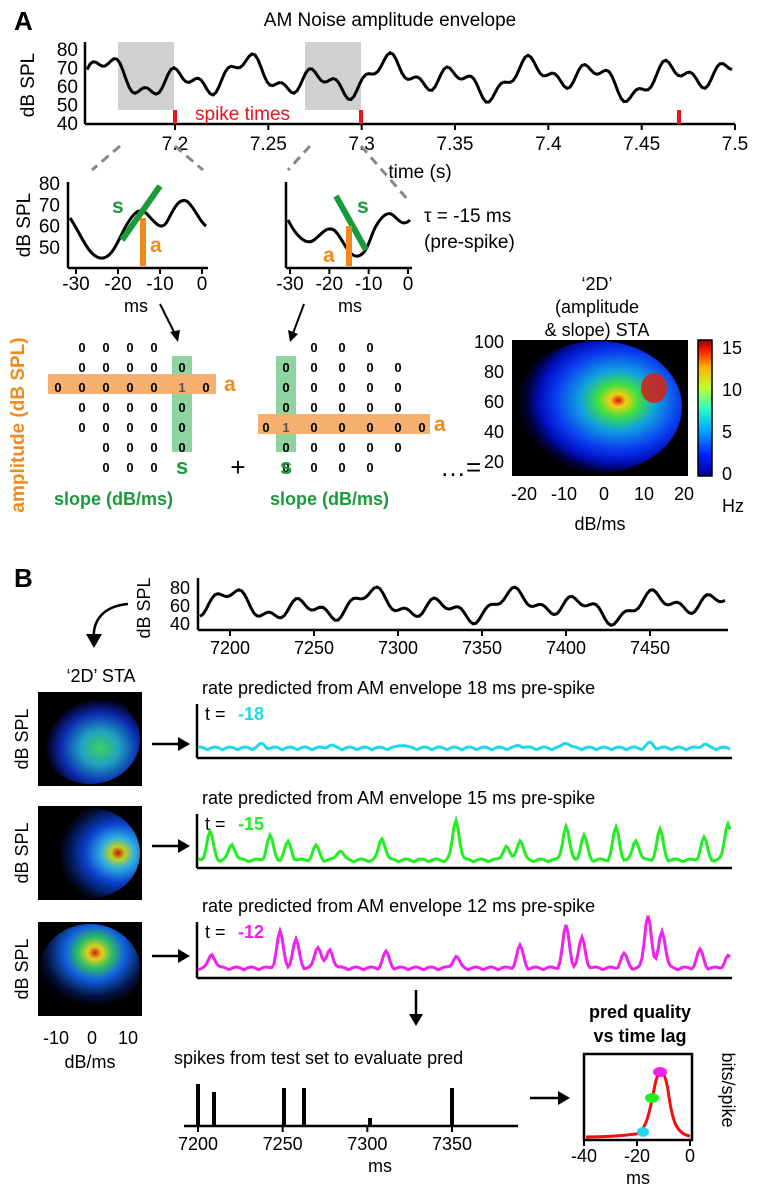  What do you see at coordinates (242, 114) in the screenshot?
I see `spike-times-label: spike times` at bounding box center [242, 114].